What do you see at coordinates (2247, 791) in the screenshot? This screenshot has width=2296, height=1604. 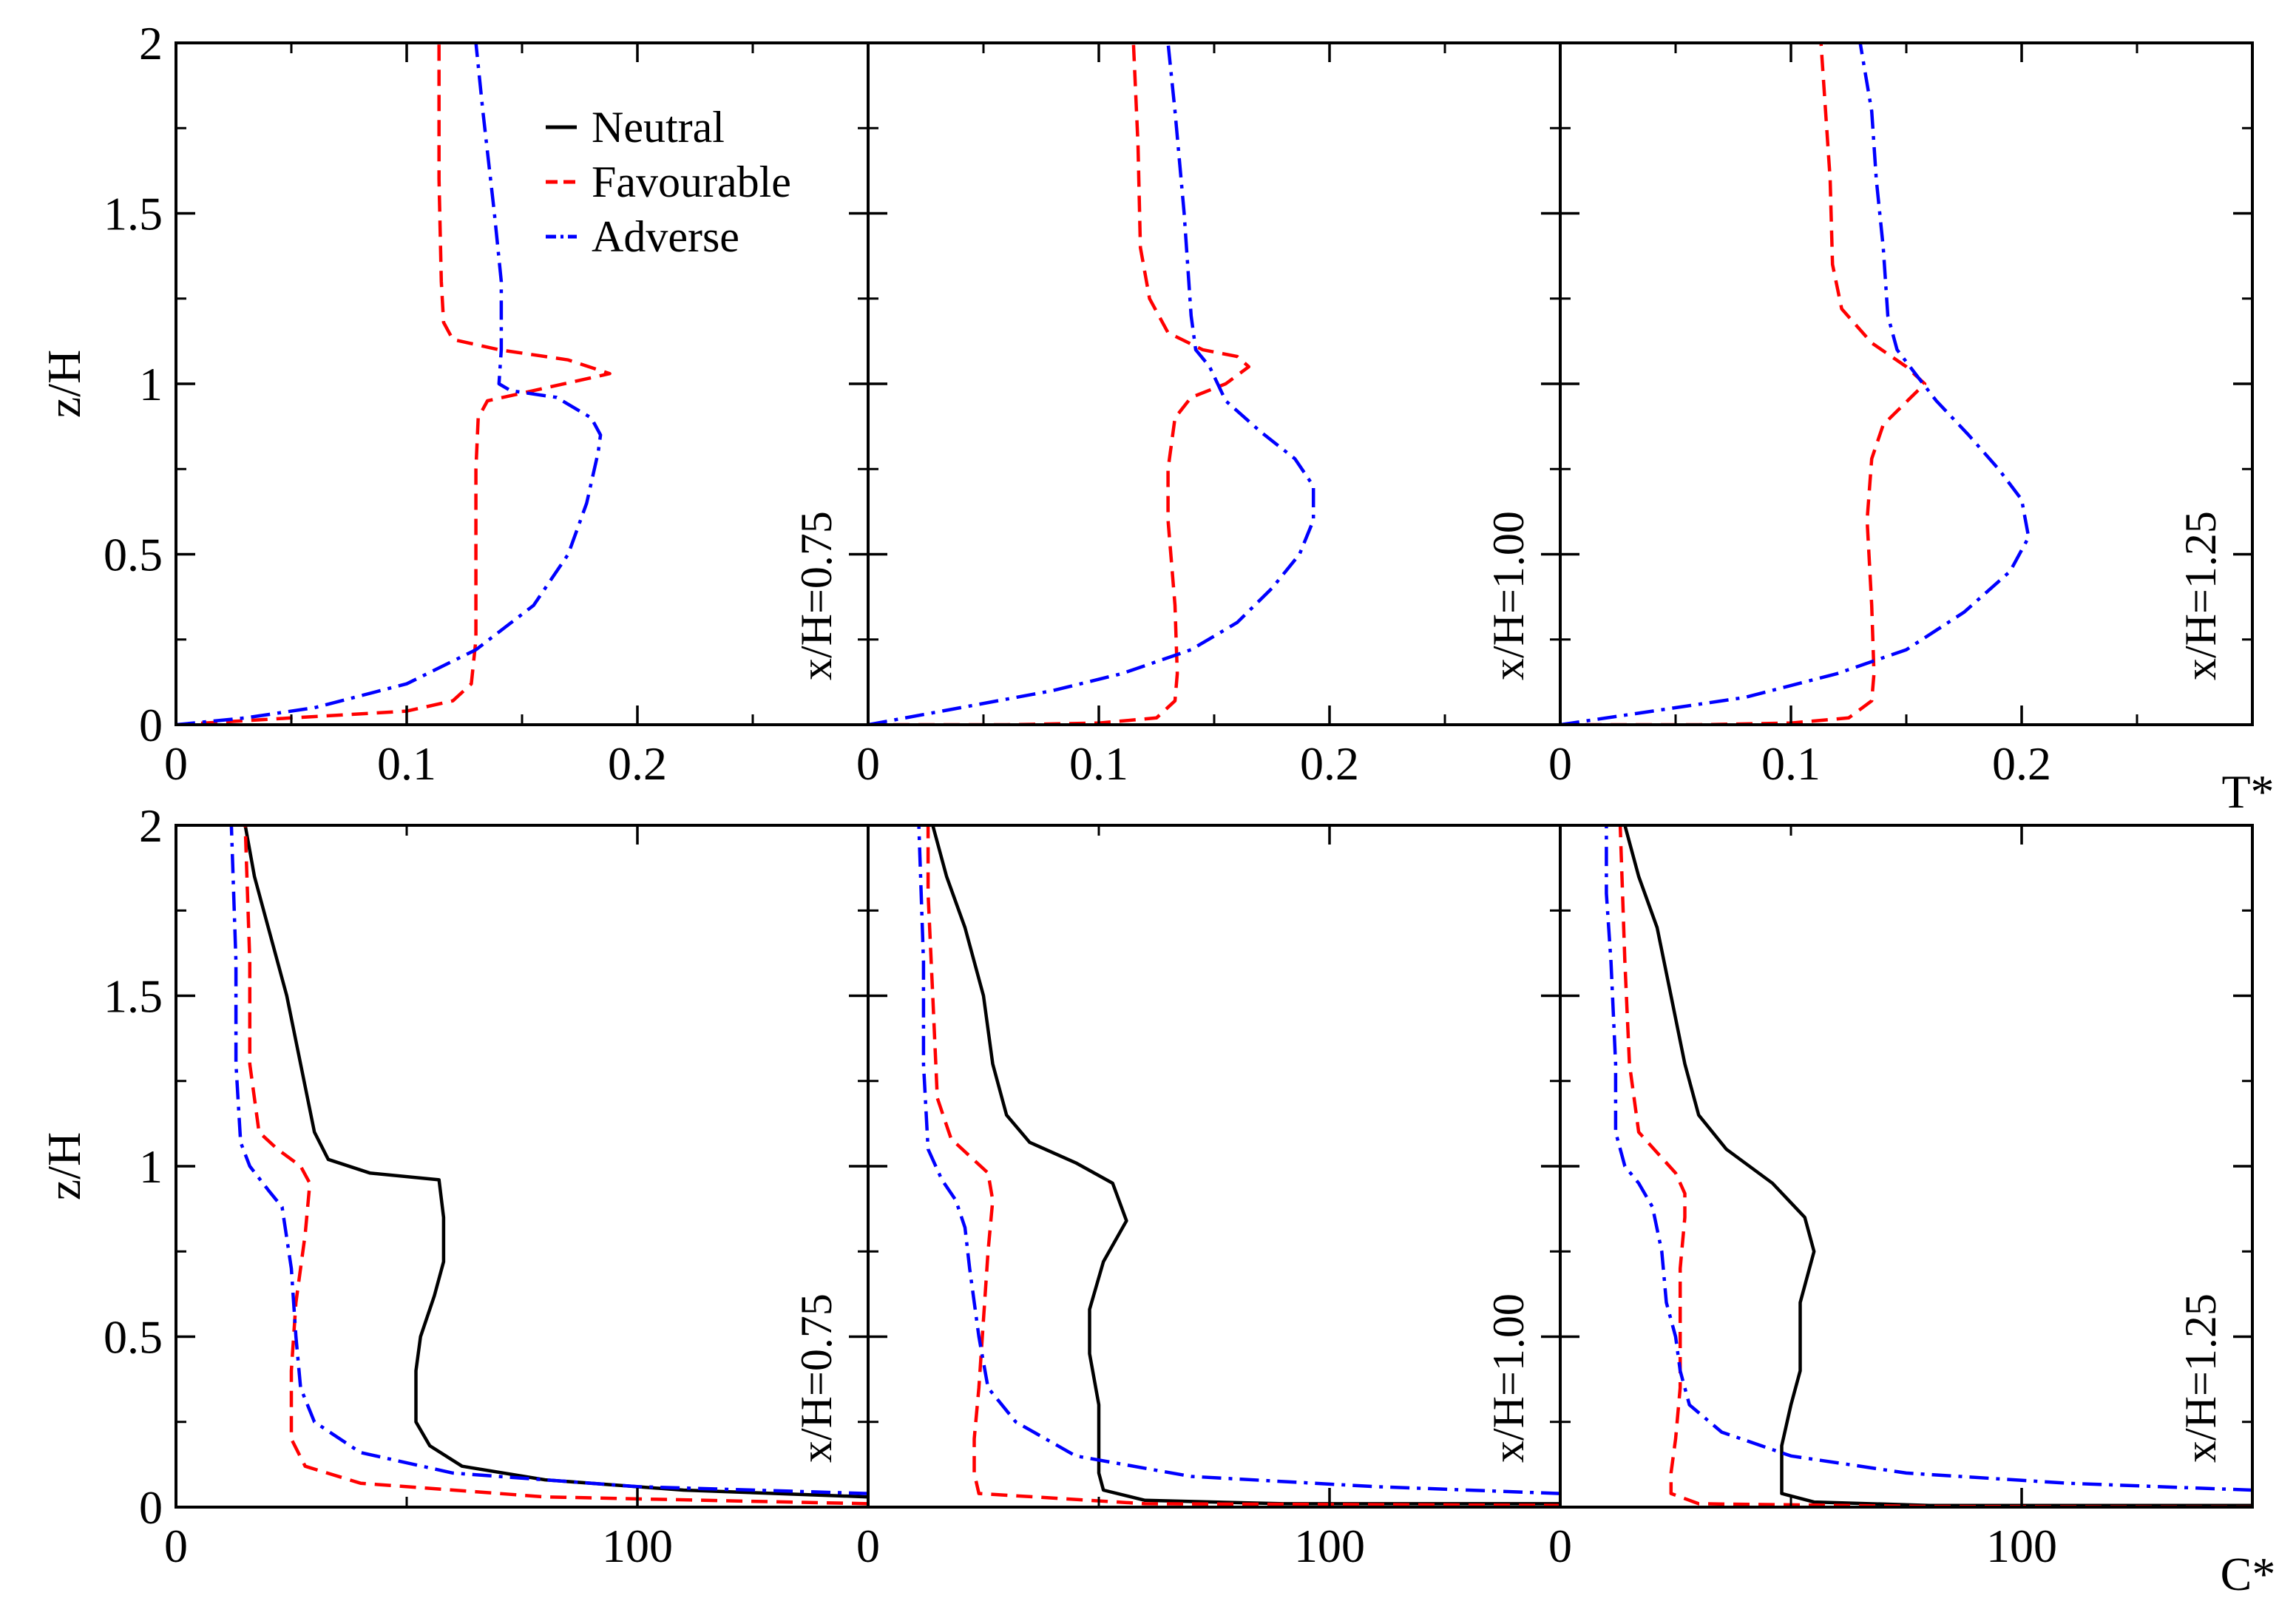 I see `x-axis-title: T*` at bounding box center [2247, 791].